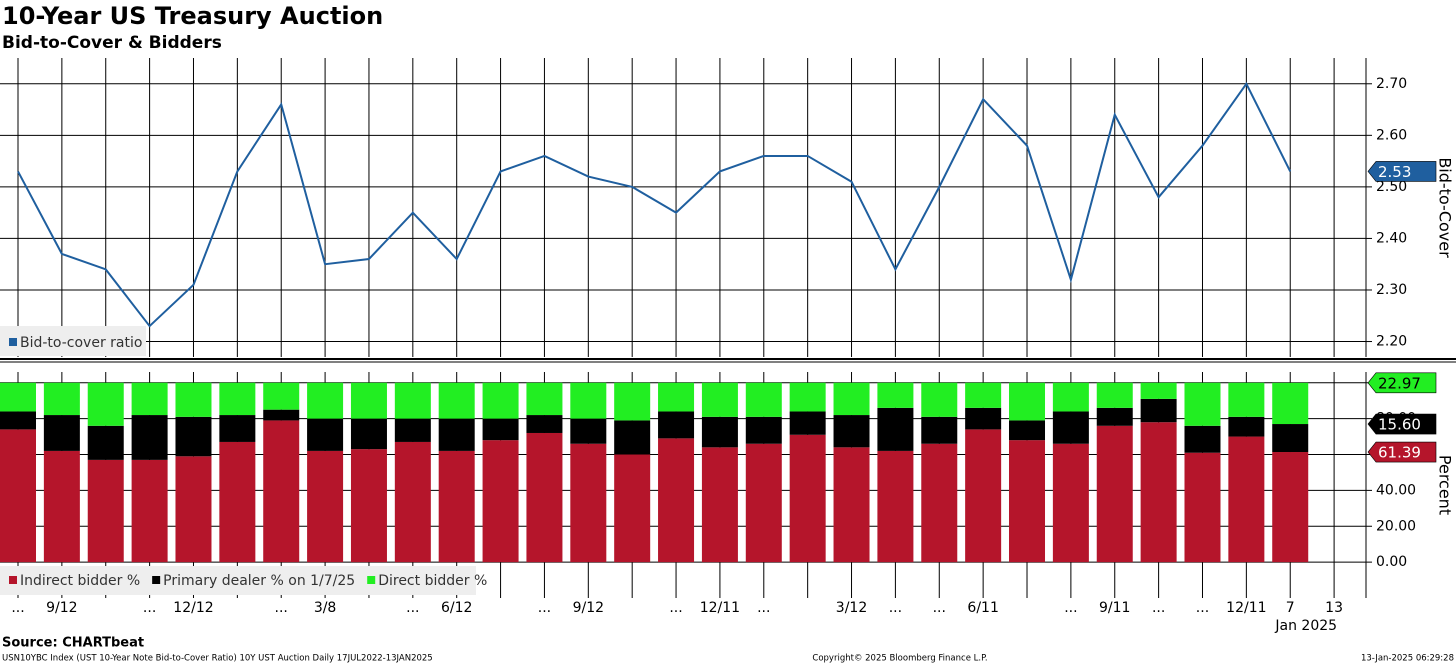  Describe the element at coordinates (982, 608) in the screenshot. I see `x-tick-label: 6/11` at that location.